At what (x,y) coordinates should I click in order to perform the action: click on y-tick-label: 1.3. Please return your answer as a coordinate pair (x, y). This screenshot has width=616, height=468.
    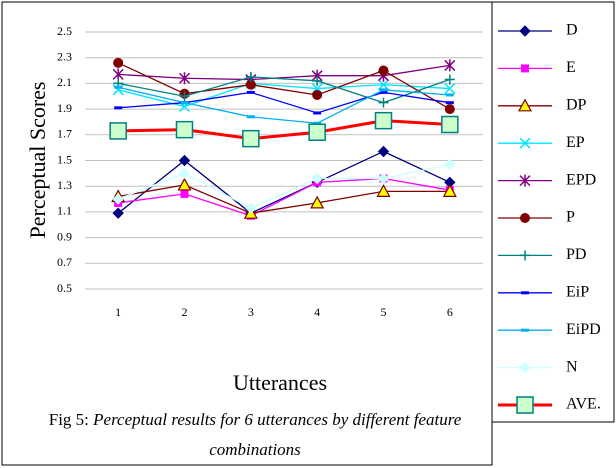
    Looking at the image, I should click on (64, 185).